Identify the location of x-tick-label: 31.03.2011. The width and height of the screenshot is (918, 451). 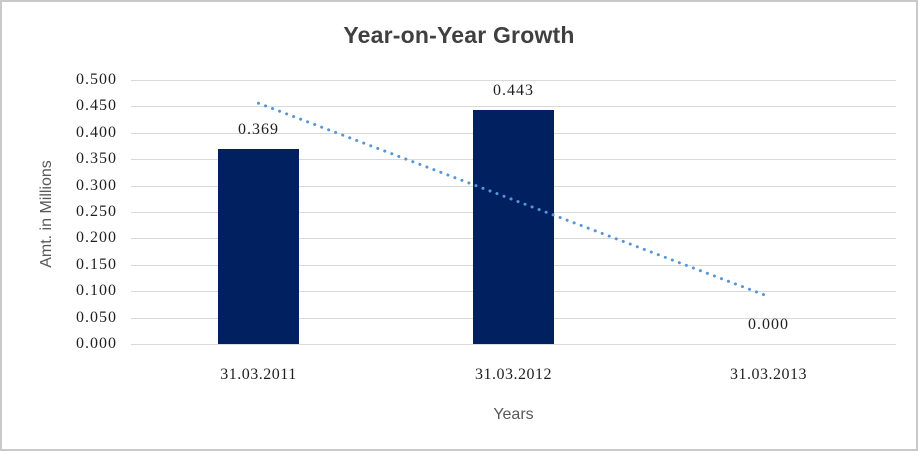
(258, 374).